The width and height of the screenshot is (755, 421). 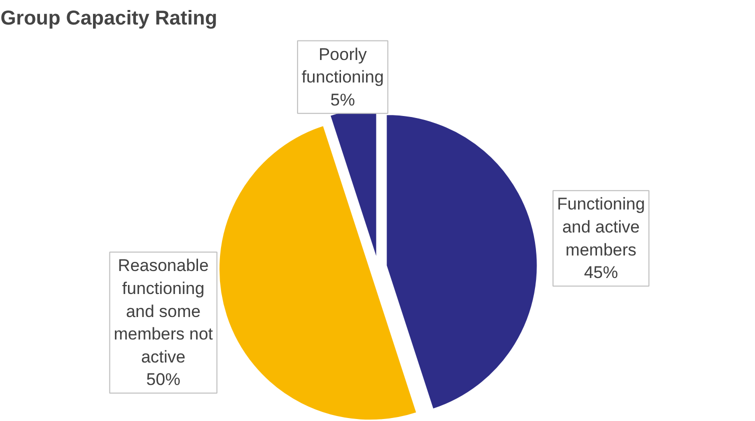 What do you see at coordinates (601, 227) in the screenshot?
I see `slice-label: Functioning and active members` at bounding box center [601, 227].